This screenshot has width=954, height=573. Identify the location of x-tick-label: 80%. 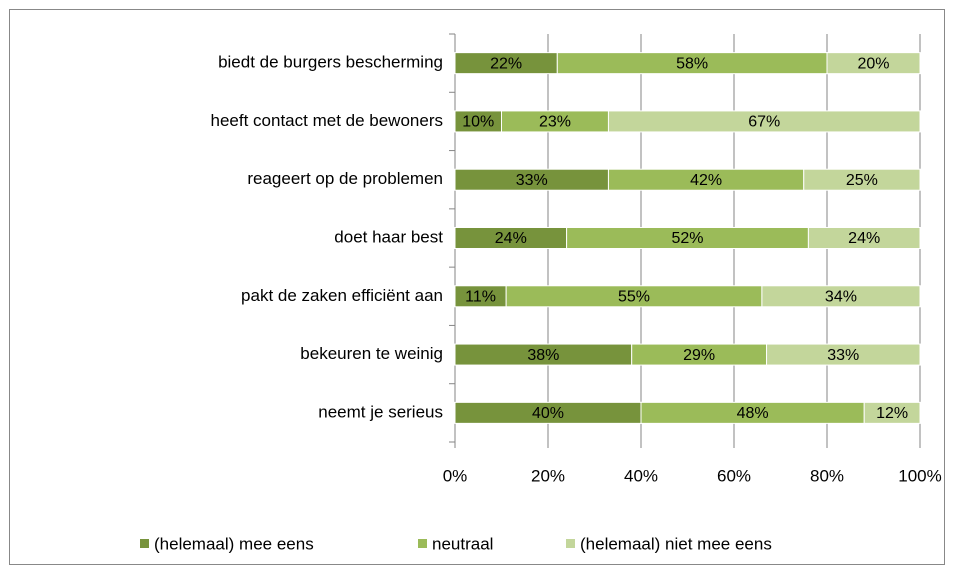
(827, 475).